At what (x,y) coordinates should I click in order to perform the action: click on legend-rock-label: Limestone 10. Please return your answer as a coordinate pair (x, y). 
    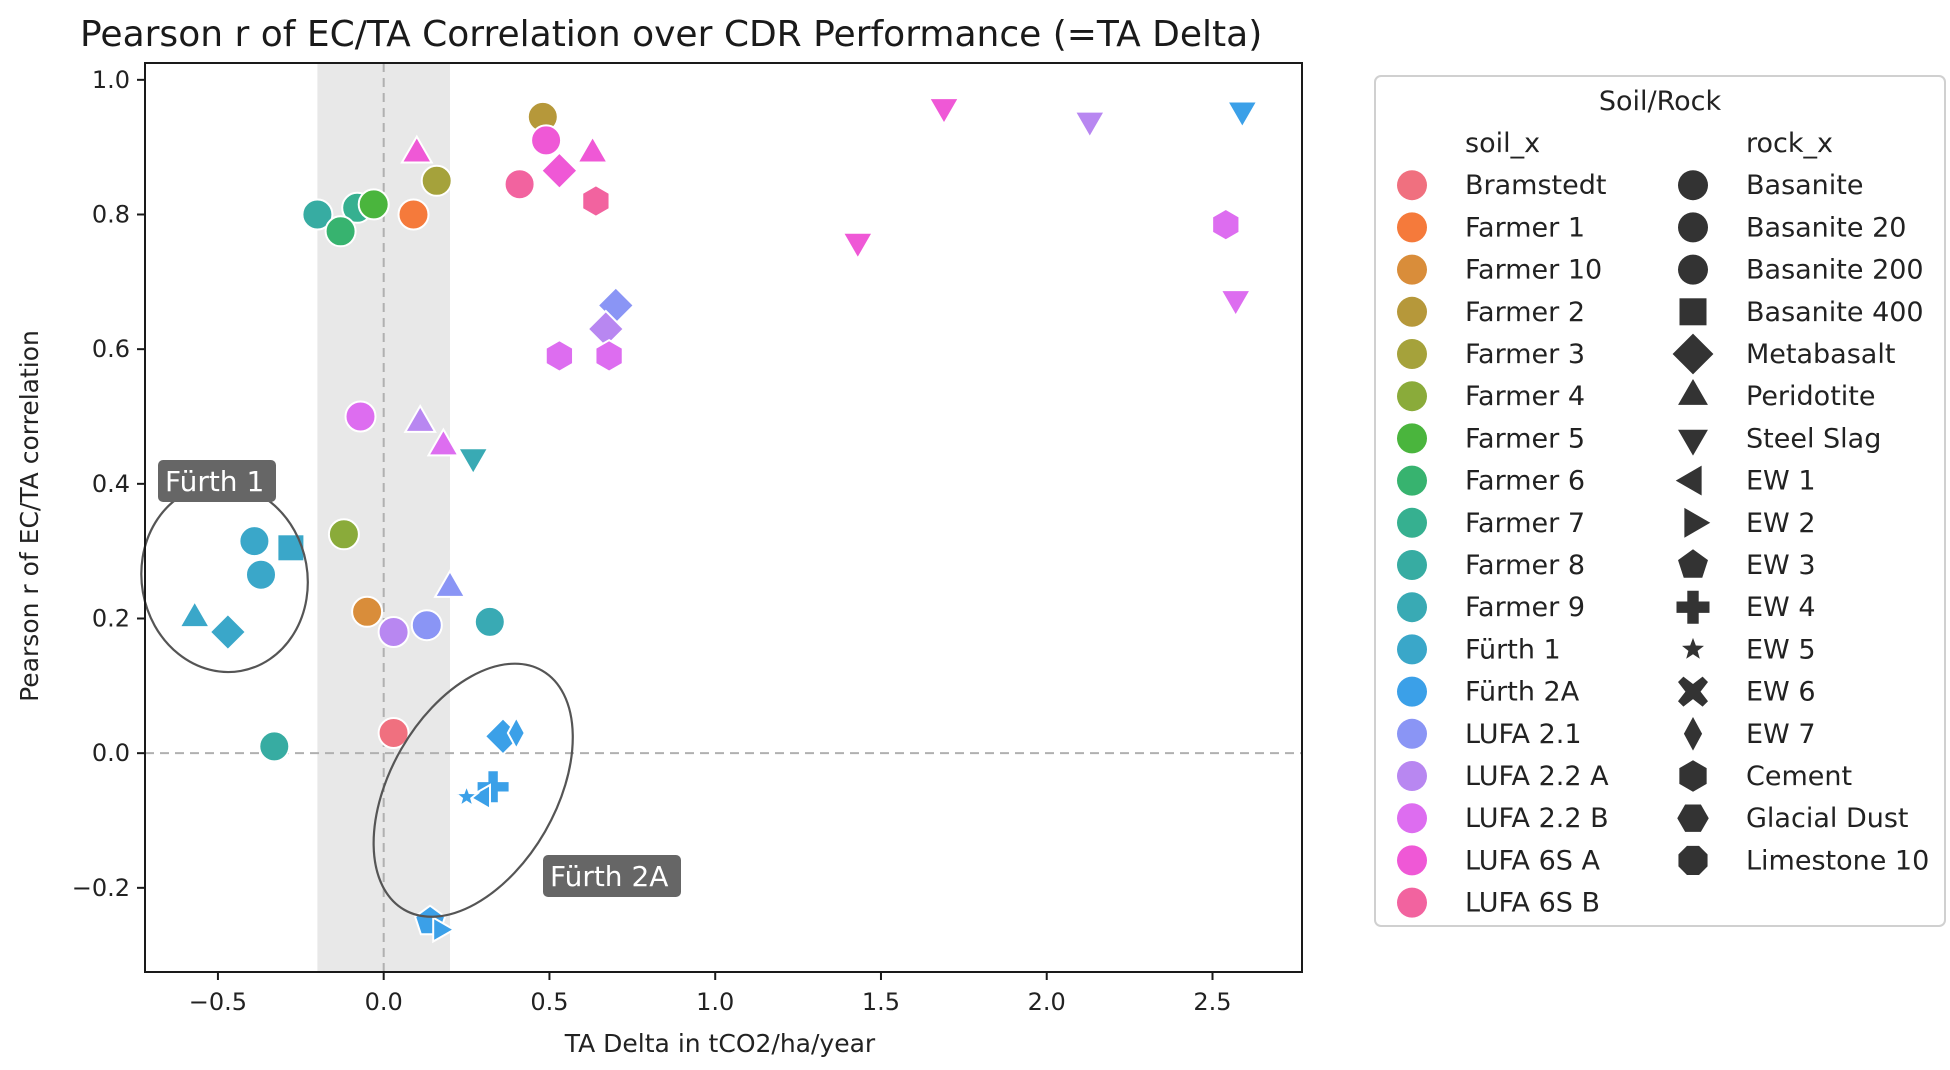
    Looking at the image, I should click on (1837, 860).